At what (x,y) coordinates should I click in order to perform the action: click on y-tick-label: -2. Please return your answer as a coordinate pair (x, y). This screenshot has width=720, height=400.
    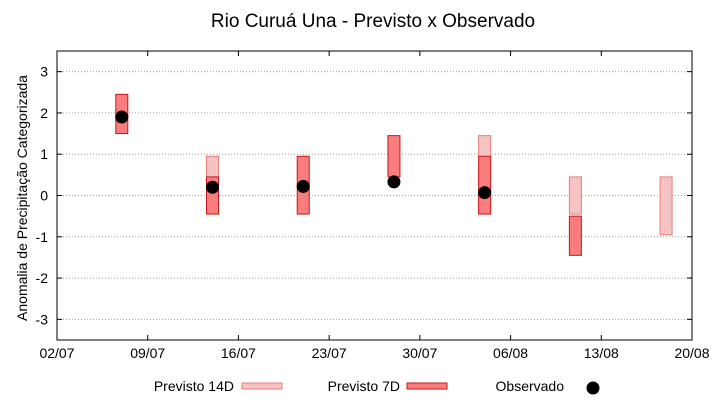
    Looking at the image, I should click on (42, 278).